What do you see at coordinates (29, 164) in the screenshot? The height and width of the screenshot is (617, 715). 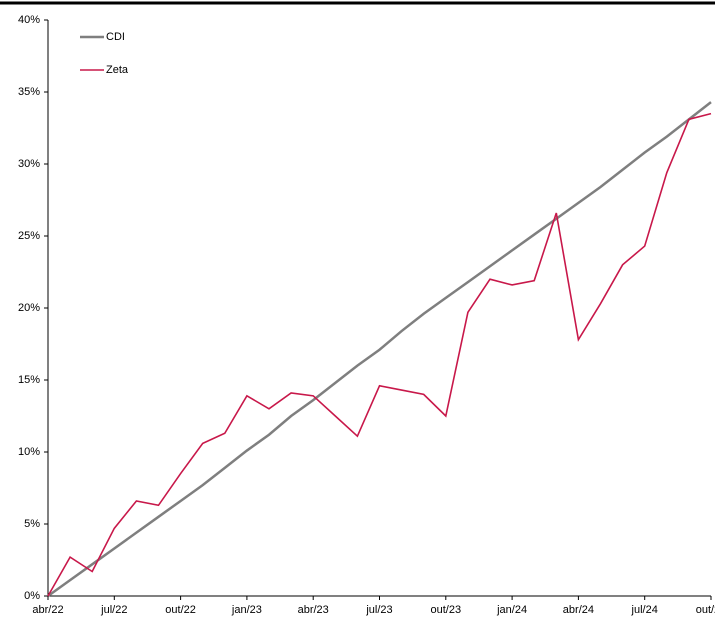 I see `y-tick-label: 30%` at bounding box center [29, 164].